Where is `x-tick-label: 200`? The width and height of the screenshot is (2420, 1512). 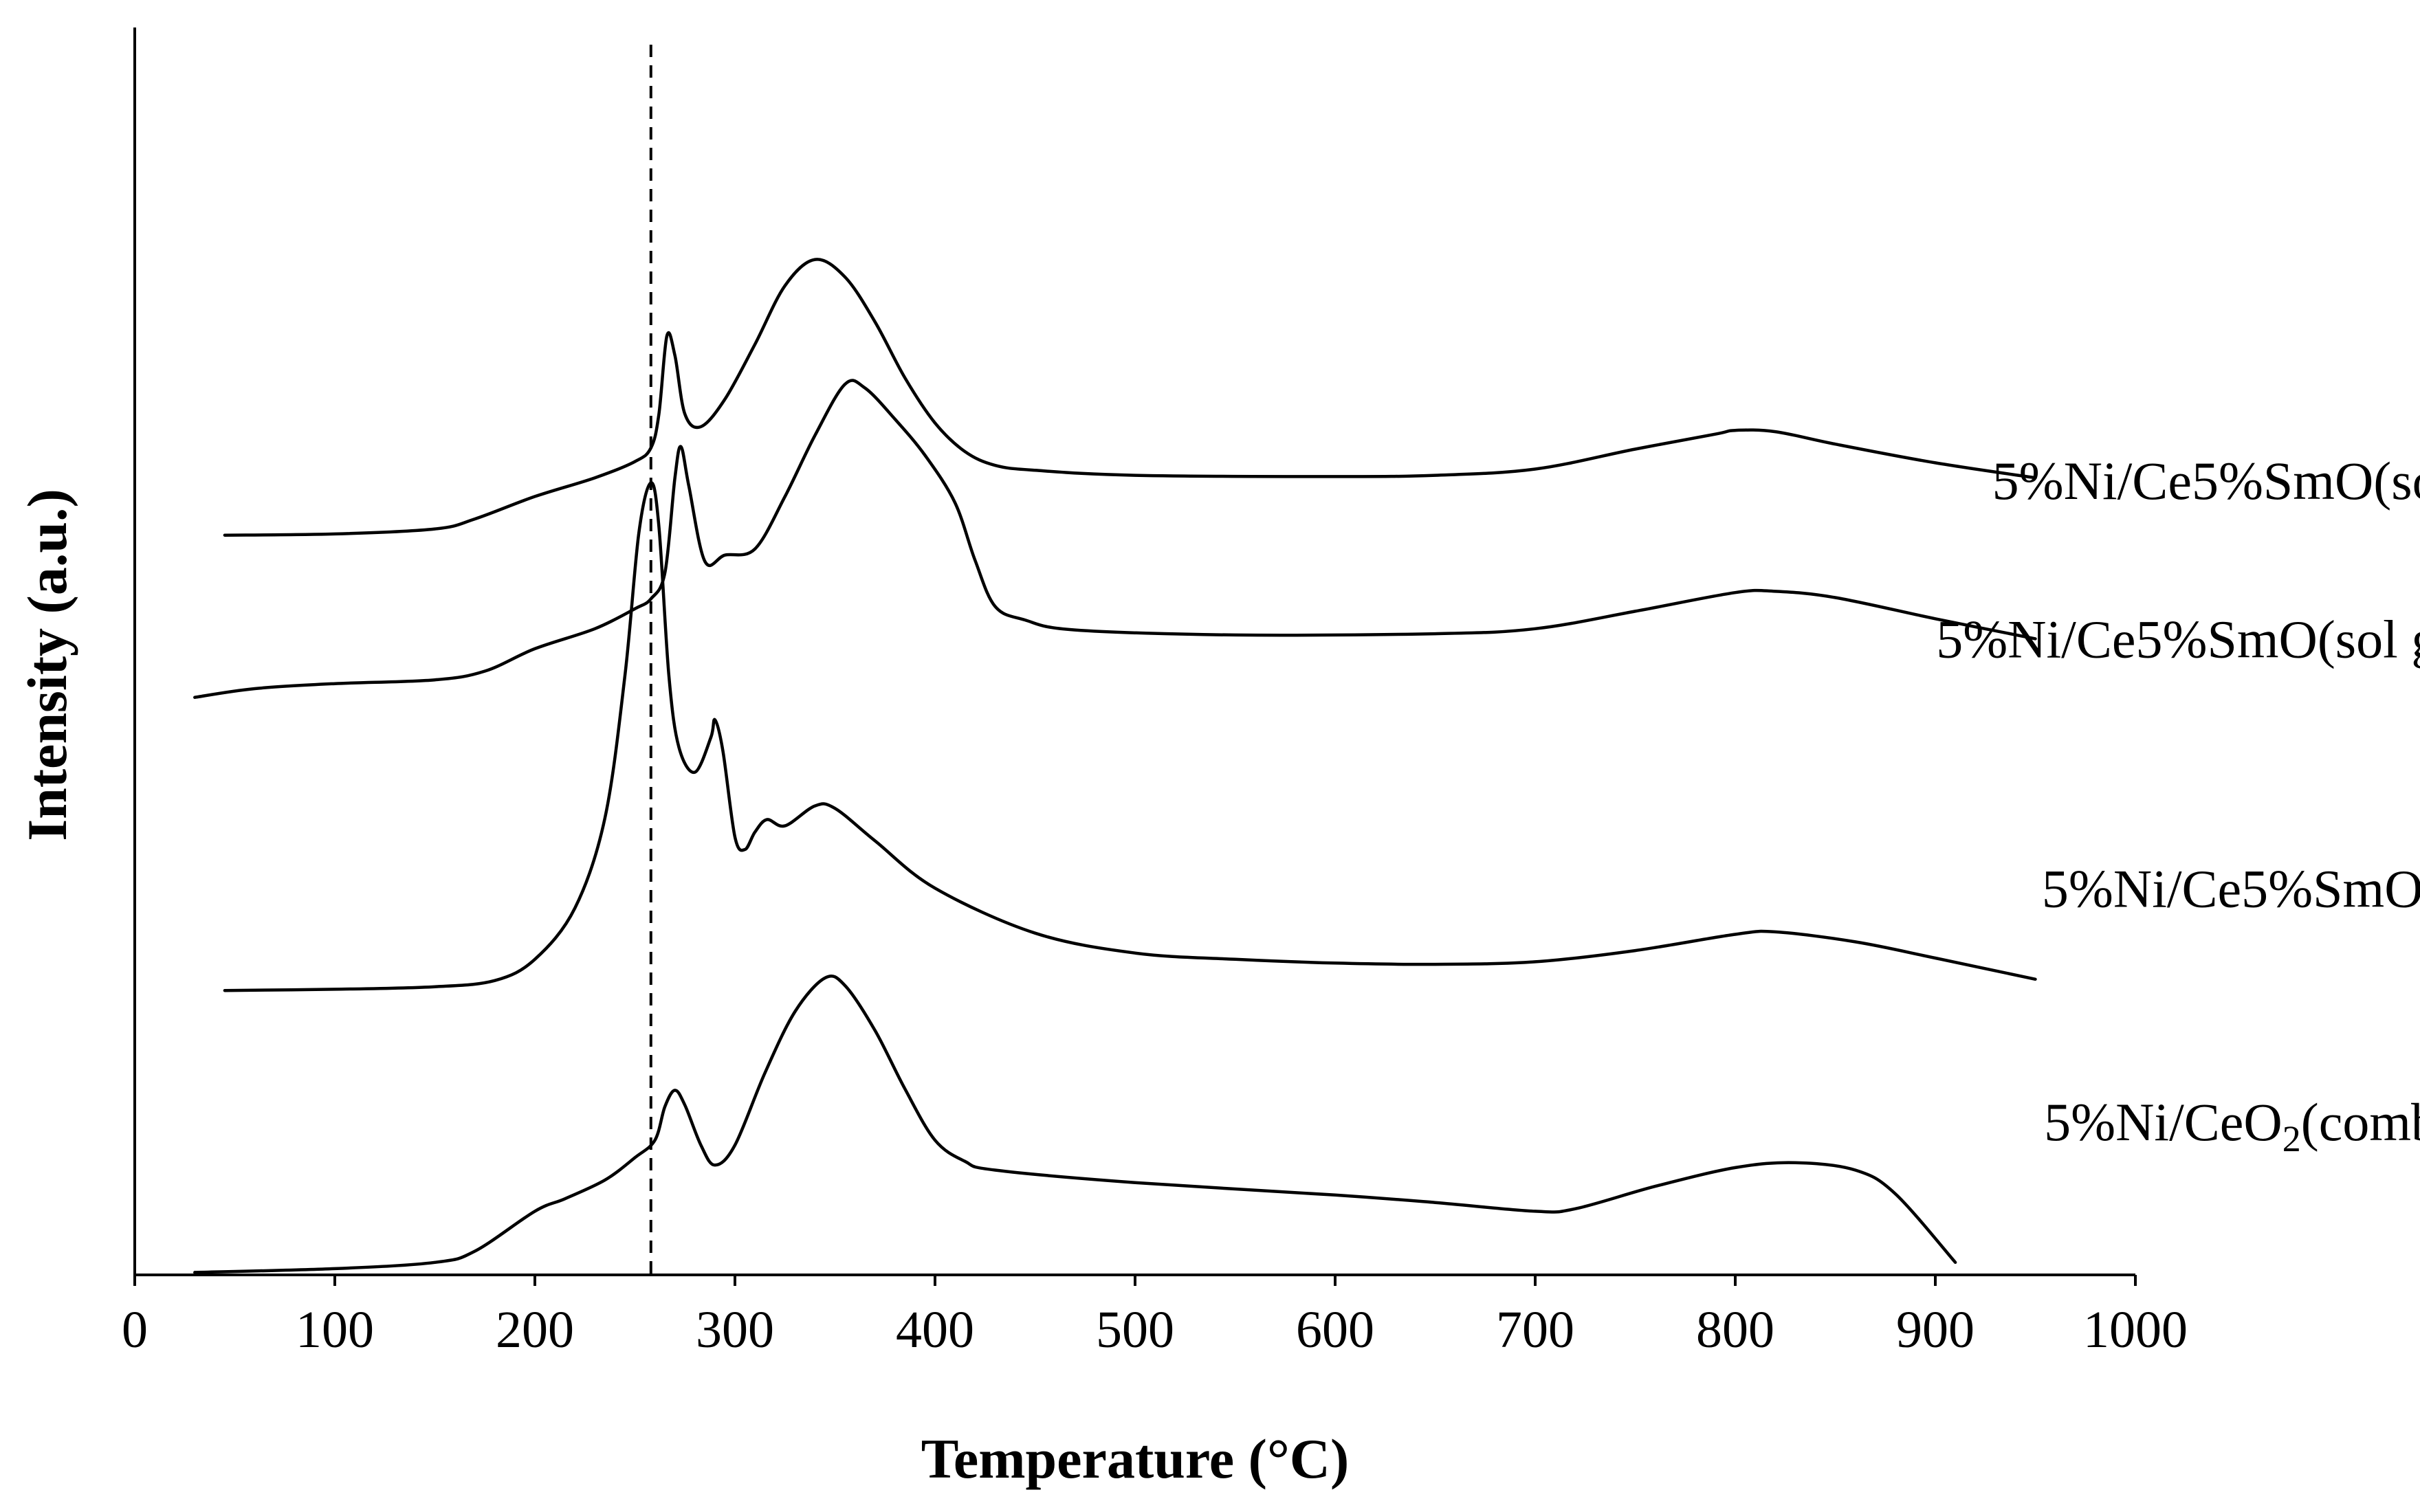 x-tick-label: 200 is located at coordinates (535, 1330).